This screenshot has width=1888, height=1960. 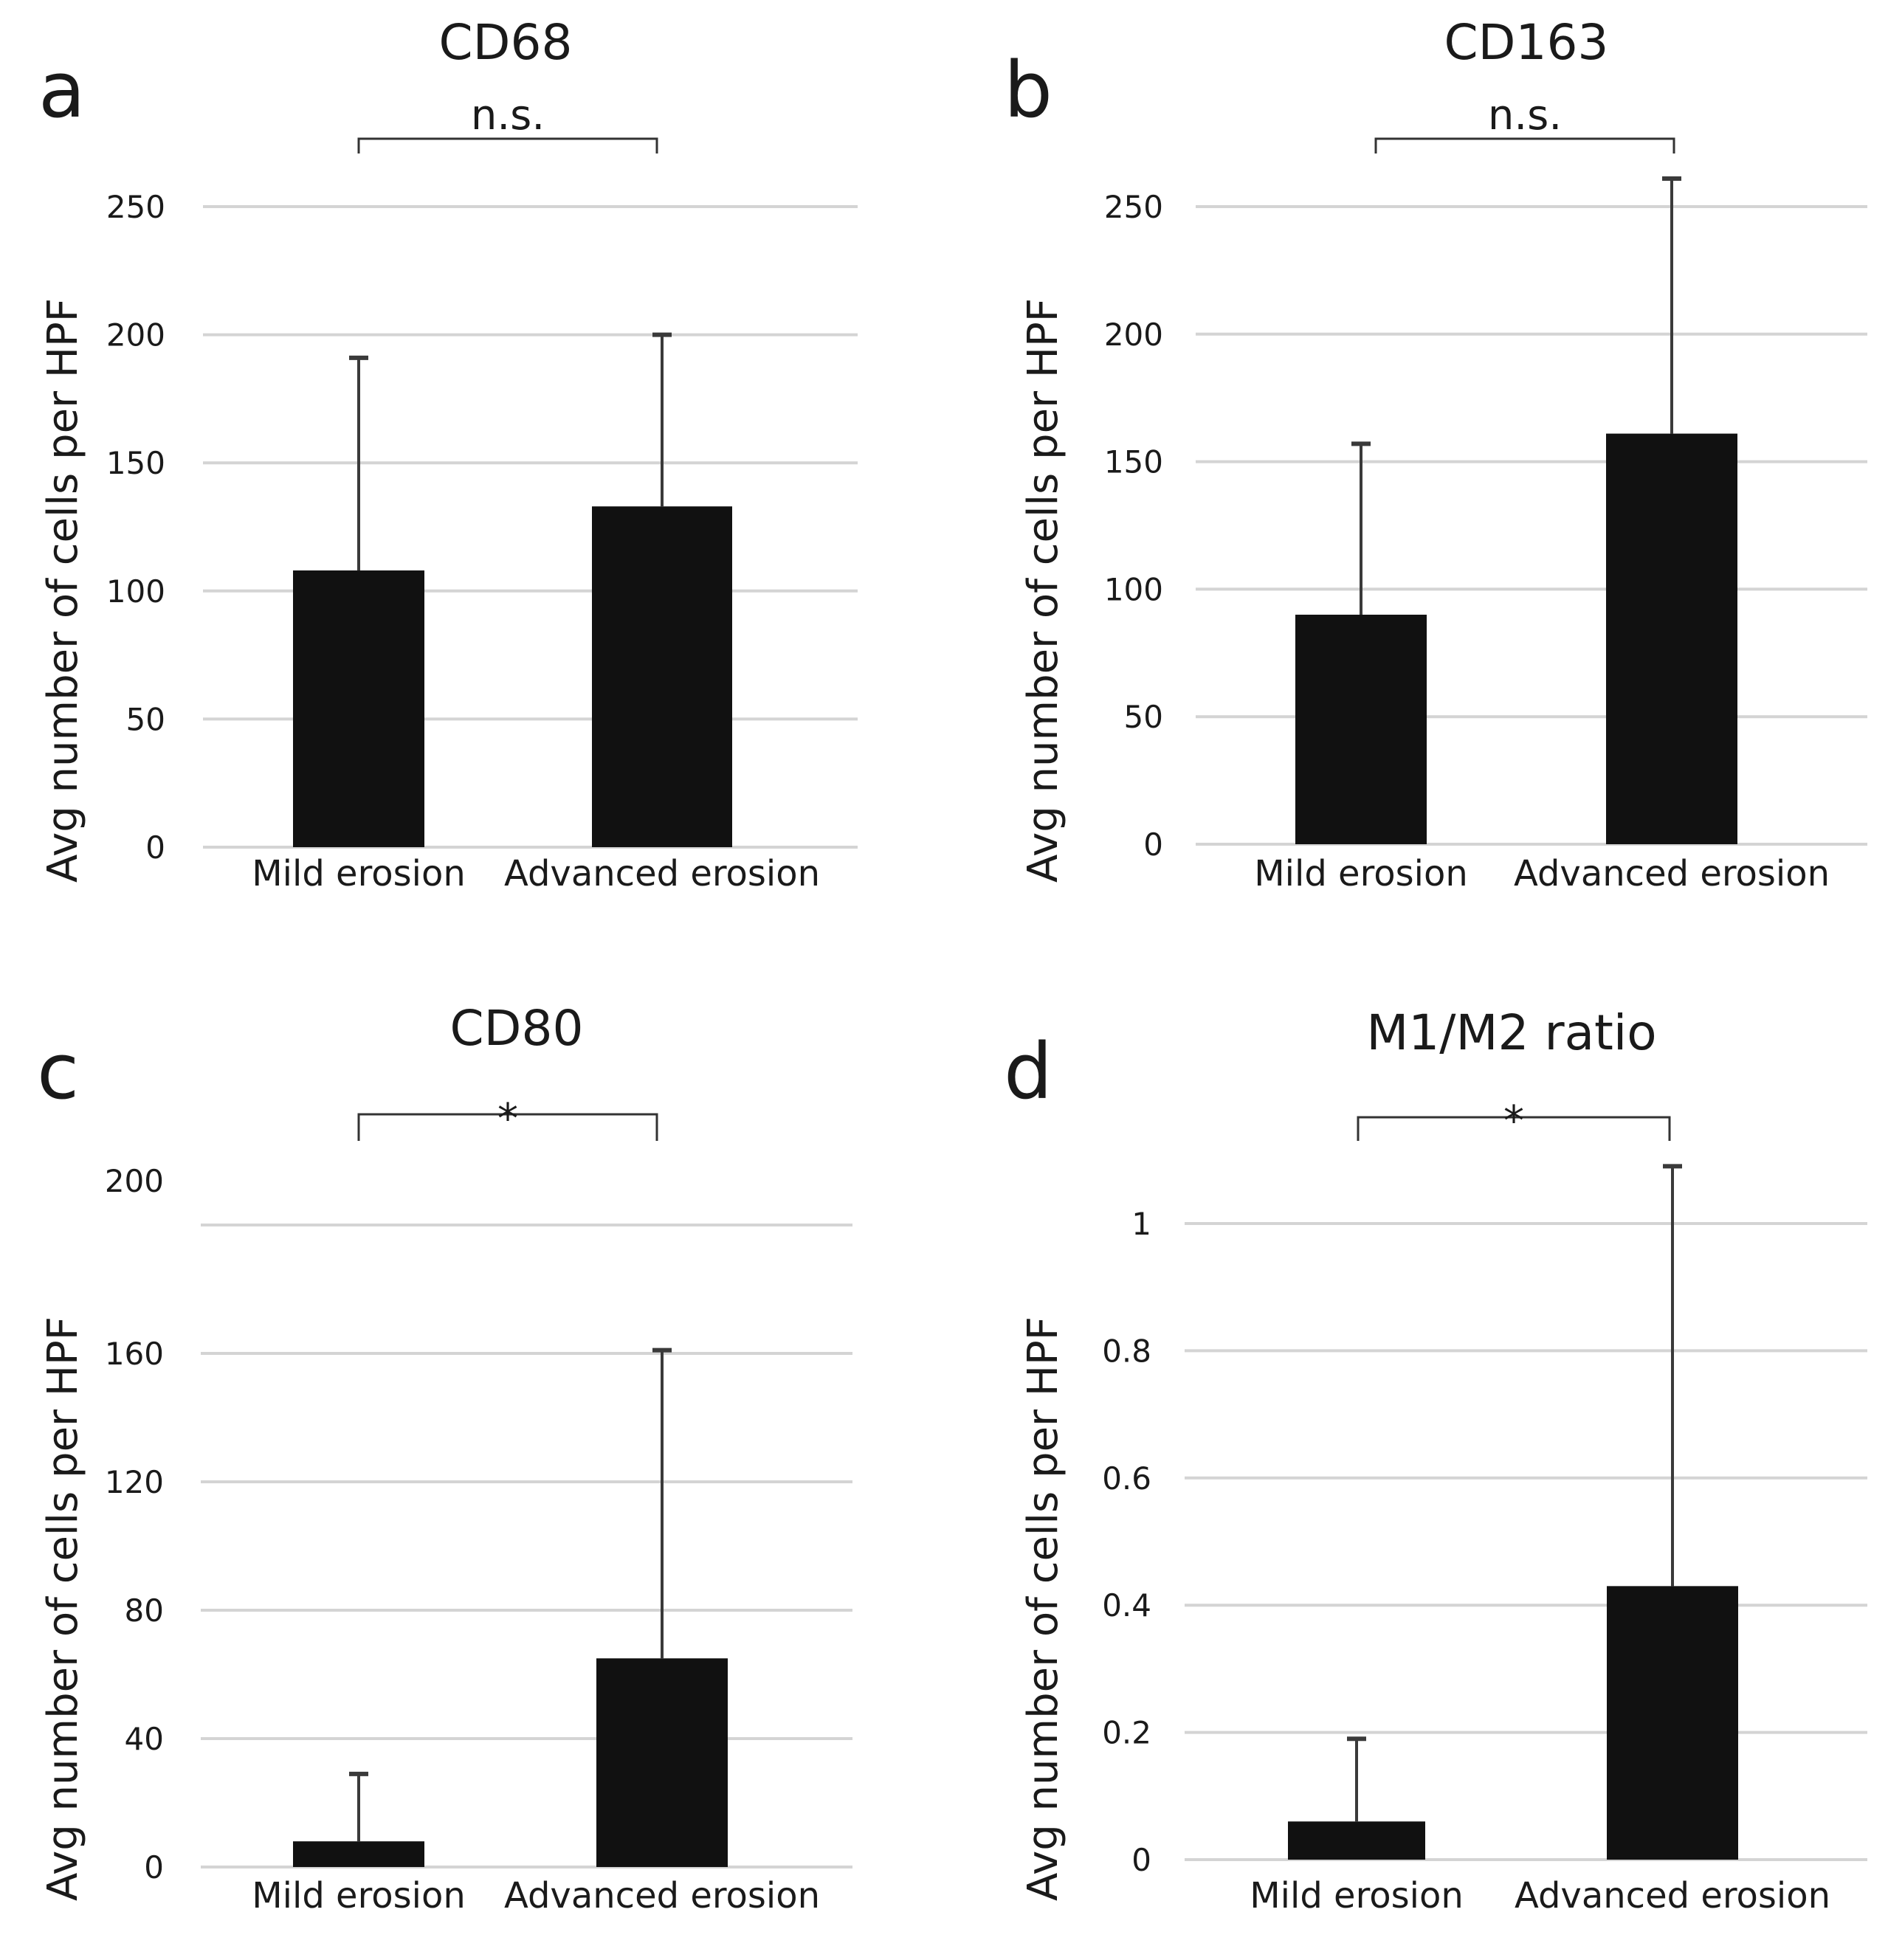 I want to click on y-tick-label: 0.8, so click(x=1126, y=1351).